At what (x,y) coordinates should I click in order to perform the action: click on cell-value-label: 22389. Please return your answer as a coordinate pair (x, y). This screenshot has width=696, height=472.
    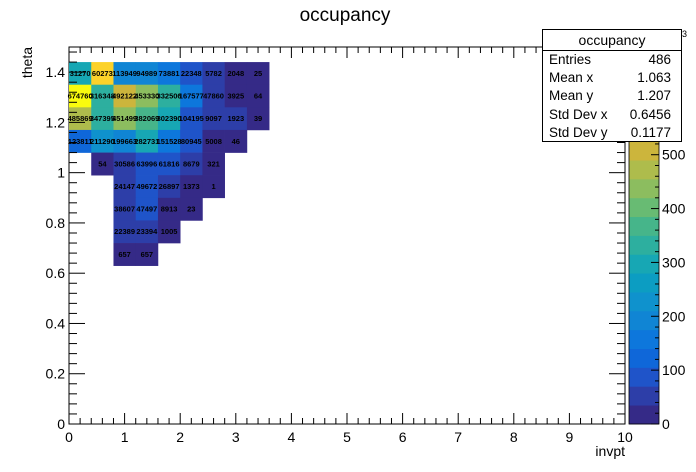
    Looking at the image, I should click on (124, 231).